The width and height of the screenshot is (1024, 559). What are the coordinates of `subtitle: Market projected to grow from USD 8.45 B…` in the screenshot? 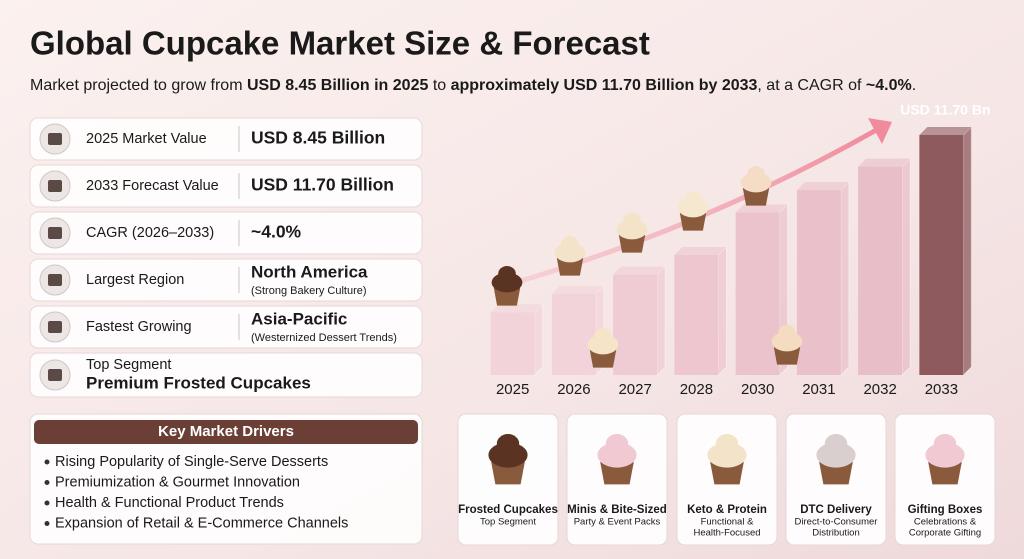 It's located at (473, 85).